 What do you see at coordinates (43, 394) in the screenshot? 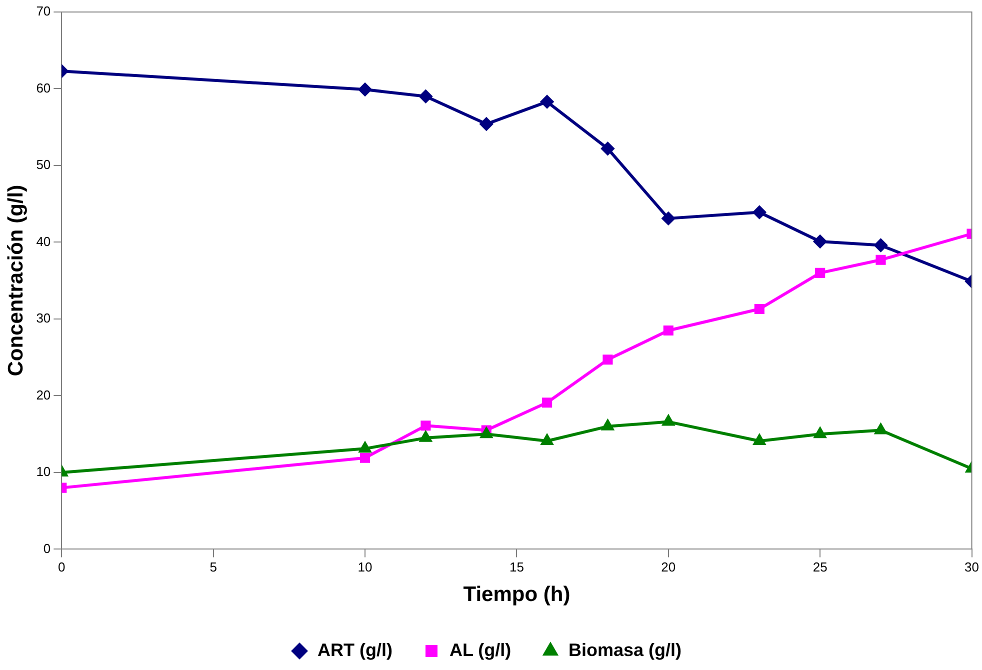
I see `y-tick-label: 20` at bounding box center [43, 394].